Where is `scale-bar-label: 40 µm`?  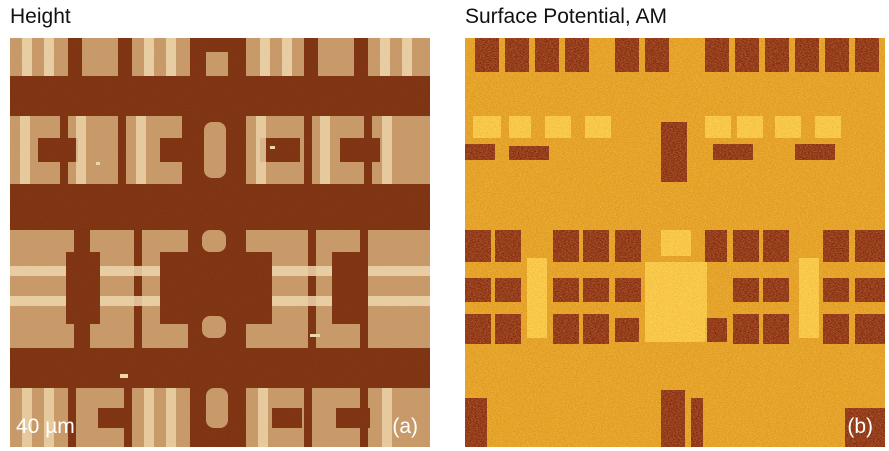 scale-bar-label: 40 µm is located at coordinates (45, 426).